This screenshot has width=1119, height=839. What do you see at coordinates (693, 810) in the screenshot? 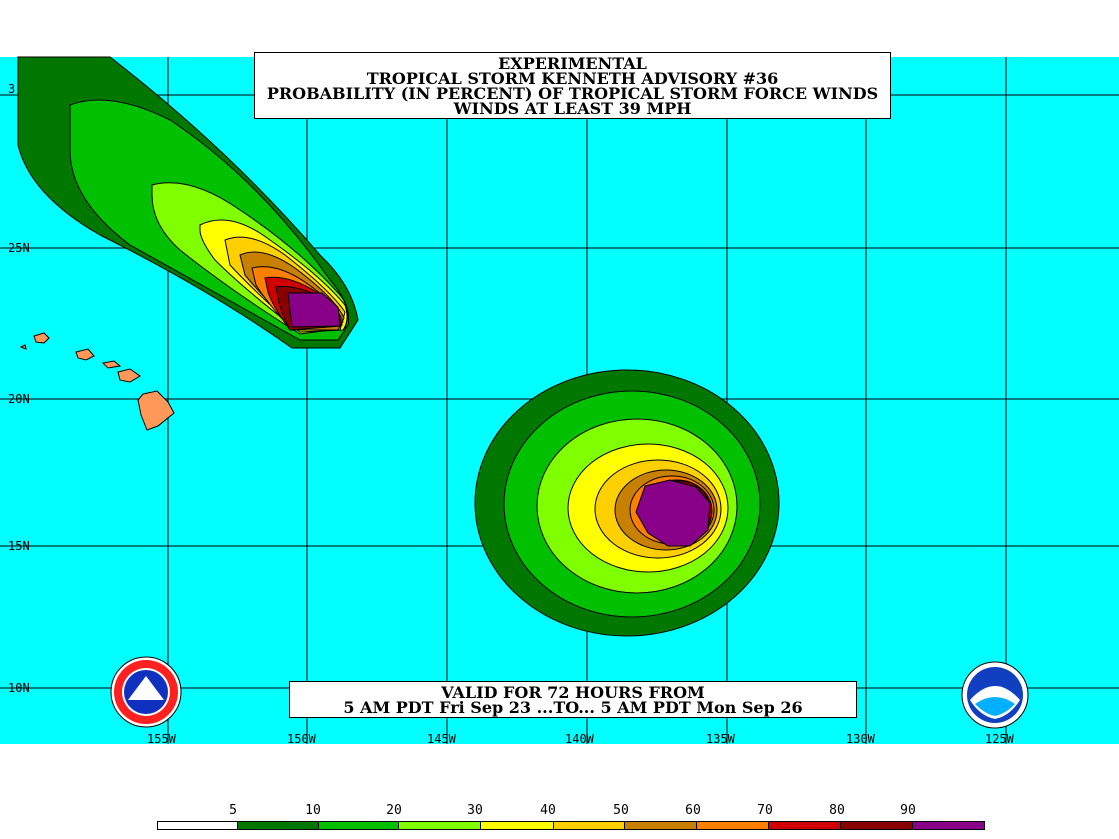
I see `legend-value: 60` at bounding box center [693, 810].